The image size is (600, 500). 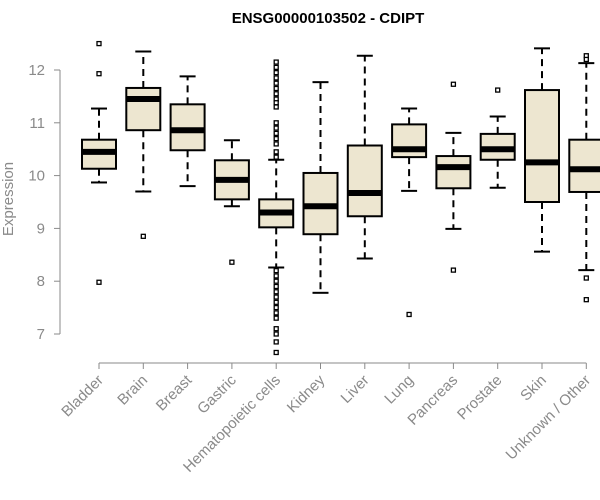 What do you see at coordinates (276, 207) in the screenshot?
I see `box-hematopoietic-cells` at bounding box center [276, 207].